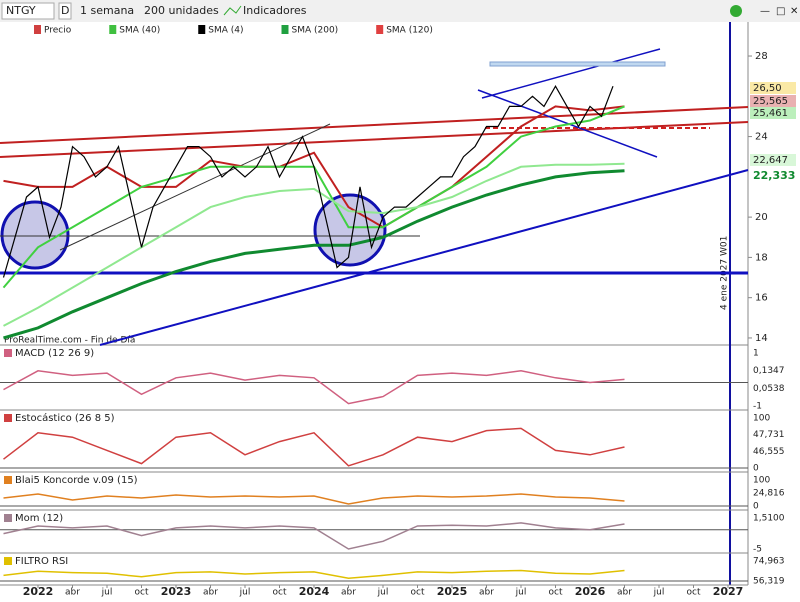 The height and width of the screenshot is (602, 800). What do you see at coordinates (728, 591) in the screenshot?
I see `x-tick-label: 2027` at bounding box center [728, 591].